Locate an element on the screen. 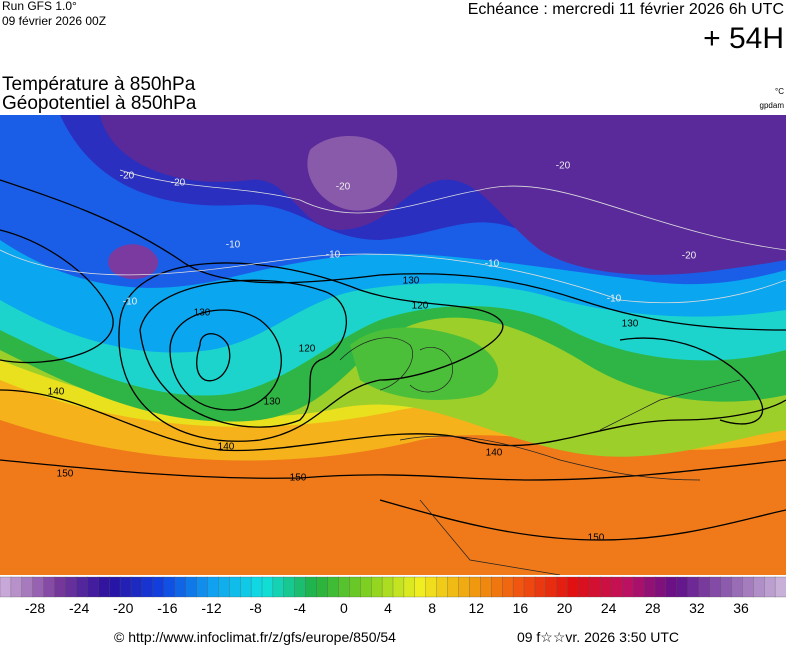 Image resolution: width=786 pixels, height=648 pixels. colorbar-tick-label: 16 is located at coordinates (521, 608).